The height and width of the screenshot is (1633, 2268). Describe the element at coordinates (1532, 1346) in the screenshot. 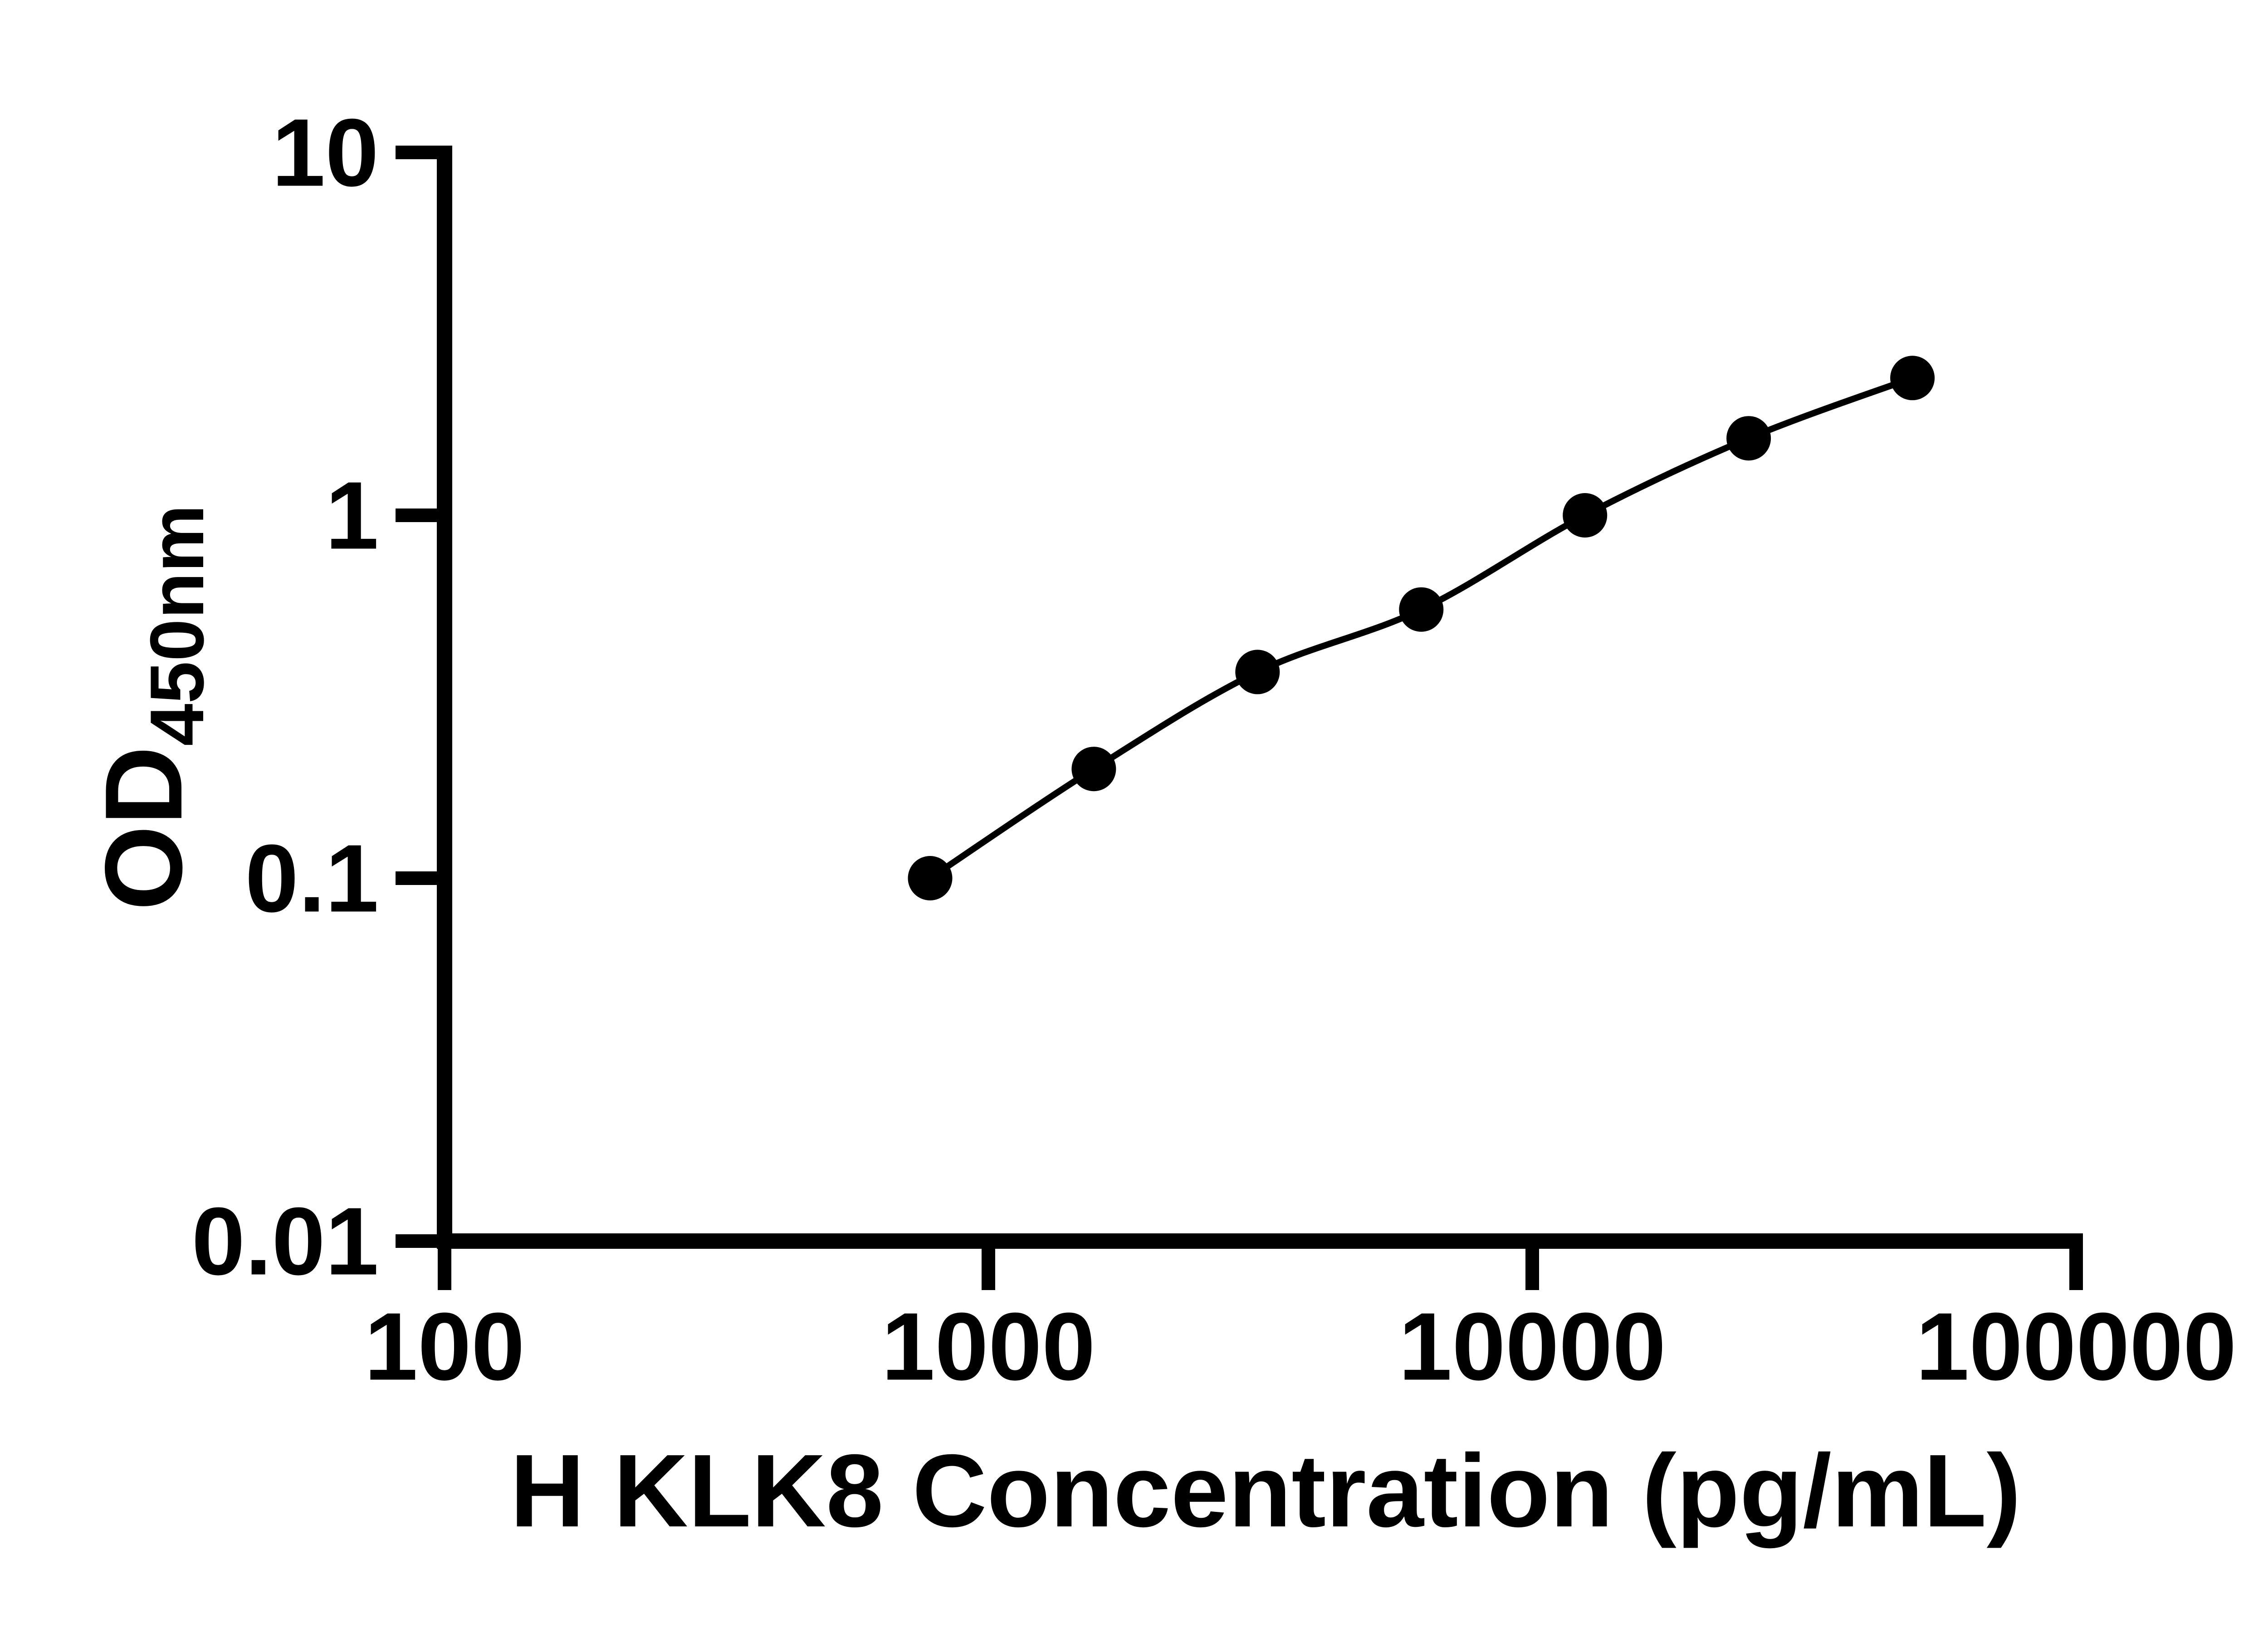

I see `x-tick-label: 10000` at that location.